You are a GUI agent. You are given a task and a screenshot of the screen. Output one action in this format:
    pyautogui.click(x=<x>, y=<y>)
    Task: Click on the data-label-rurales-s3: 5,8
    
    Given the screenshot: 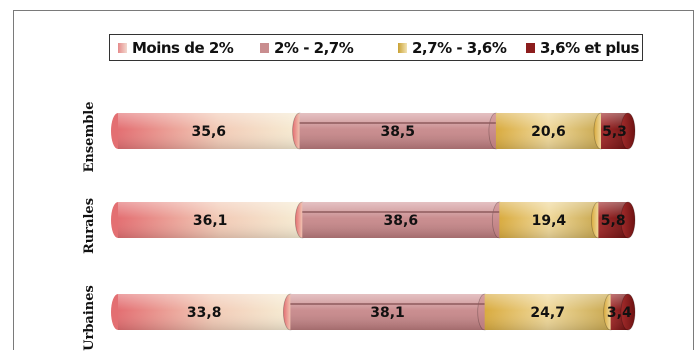 What is the action you would take?
    pyautogui.click(x=613, y=221)
    